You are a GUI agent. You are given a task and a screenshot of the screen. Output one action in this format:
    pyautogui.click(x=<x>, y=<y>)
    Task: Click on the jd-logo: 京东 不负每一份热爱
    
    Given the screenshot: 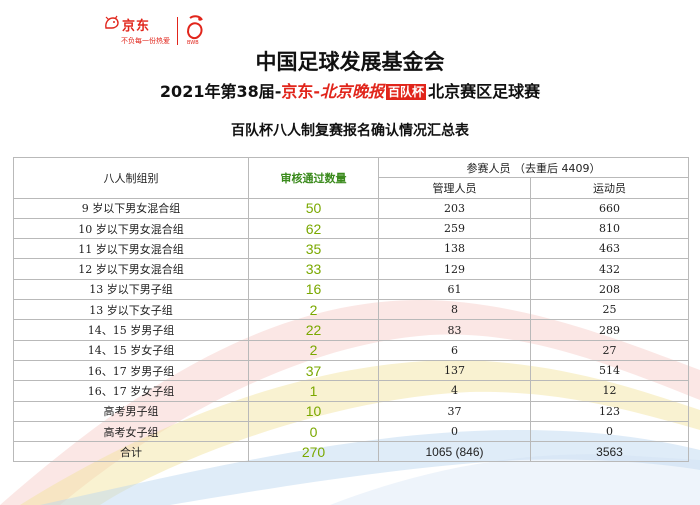 What is the action you would take?
    pyautogui.click(x=137, y=30)
    